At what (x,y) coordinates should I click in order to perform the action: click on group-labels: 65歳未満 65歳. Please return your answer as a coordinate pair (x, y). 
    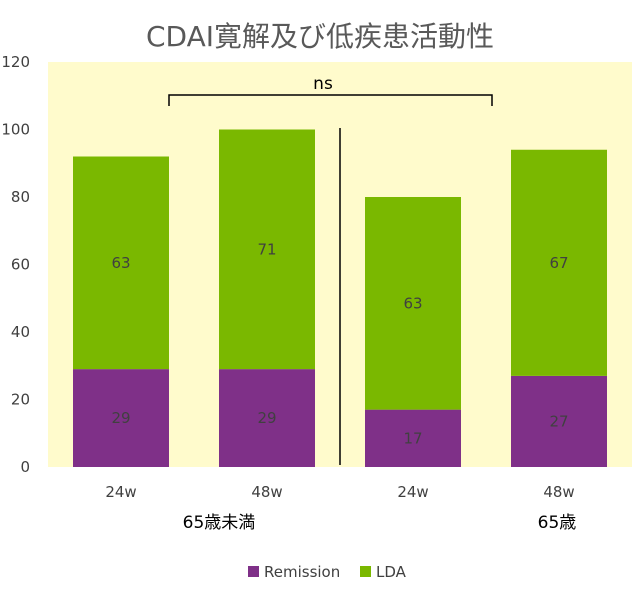
    Looking at the image, I should click on (380, 523).